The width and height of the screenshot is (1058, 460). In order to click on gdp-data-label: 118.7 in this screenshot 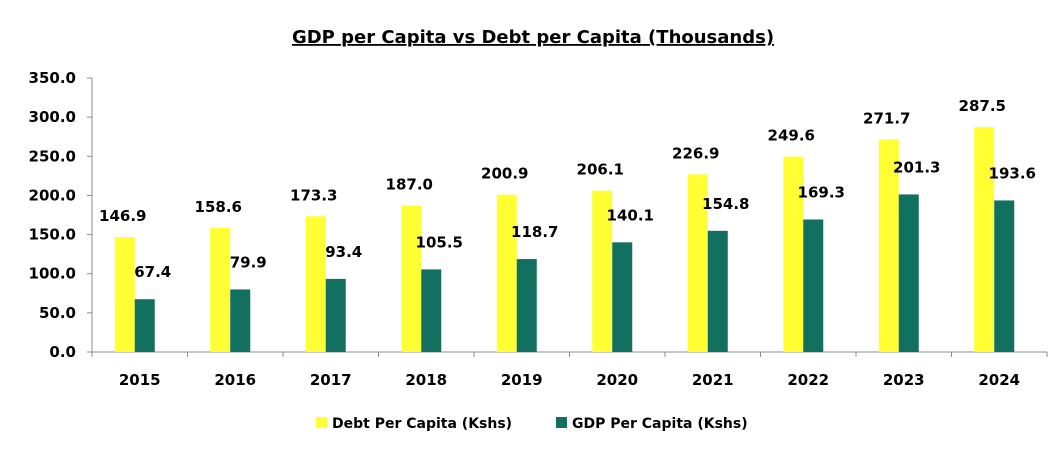, I will do `click(534, 232)`.